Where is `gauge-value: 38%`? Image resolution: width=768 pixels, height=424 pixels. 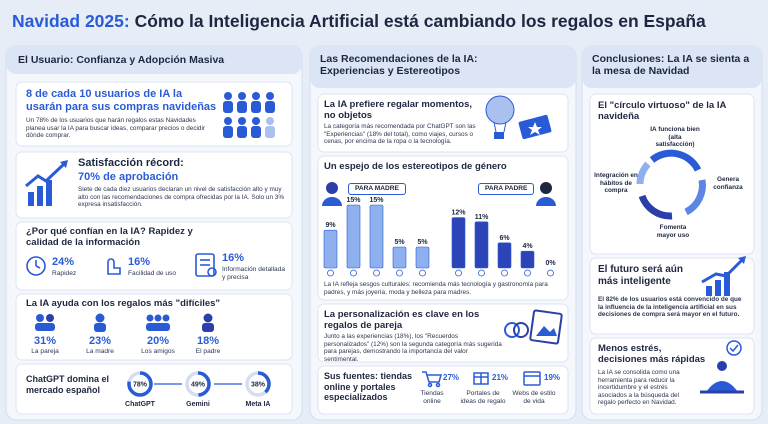 gauge-value: 38% is located at coordinates (258, 385).